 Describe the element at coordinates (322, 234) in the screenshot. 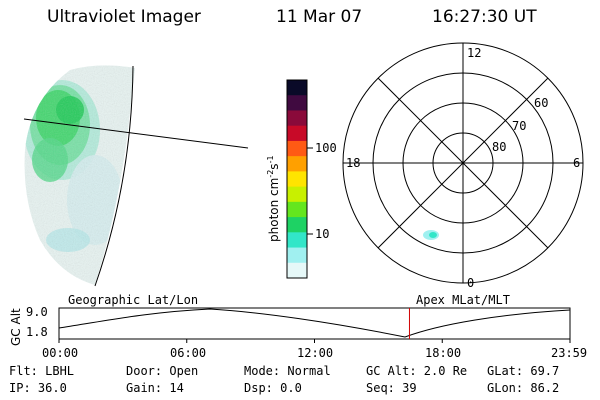

I see `colorbar-tick-10: 10` at that location.